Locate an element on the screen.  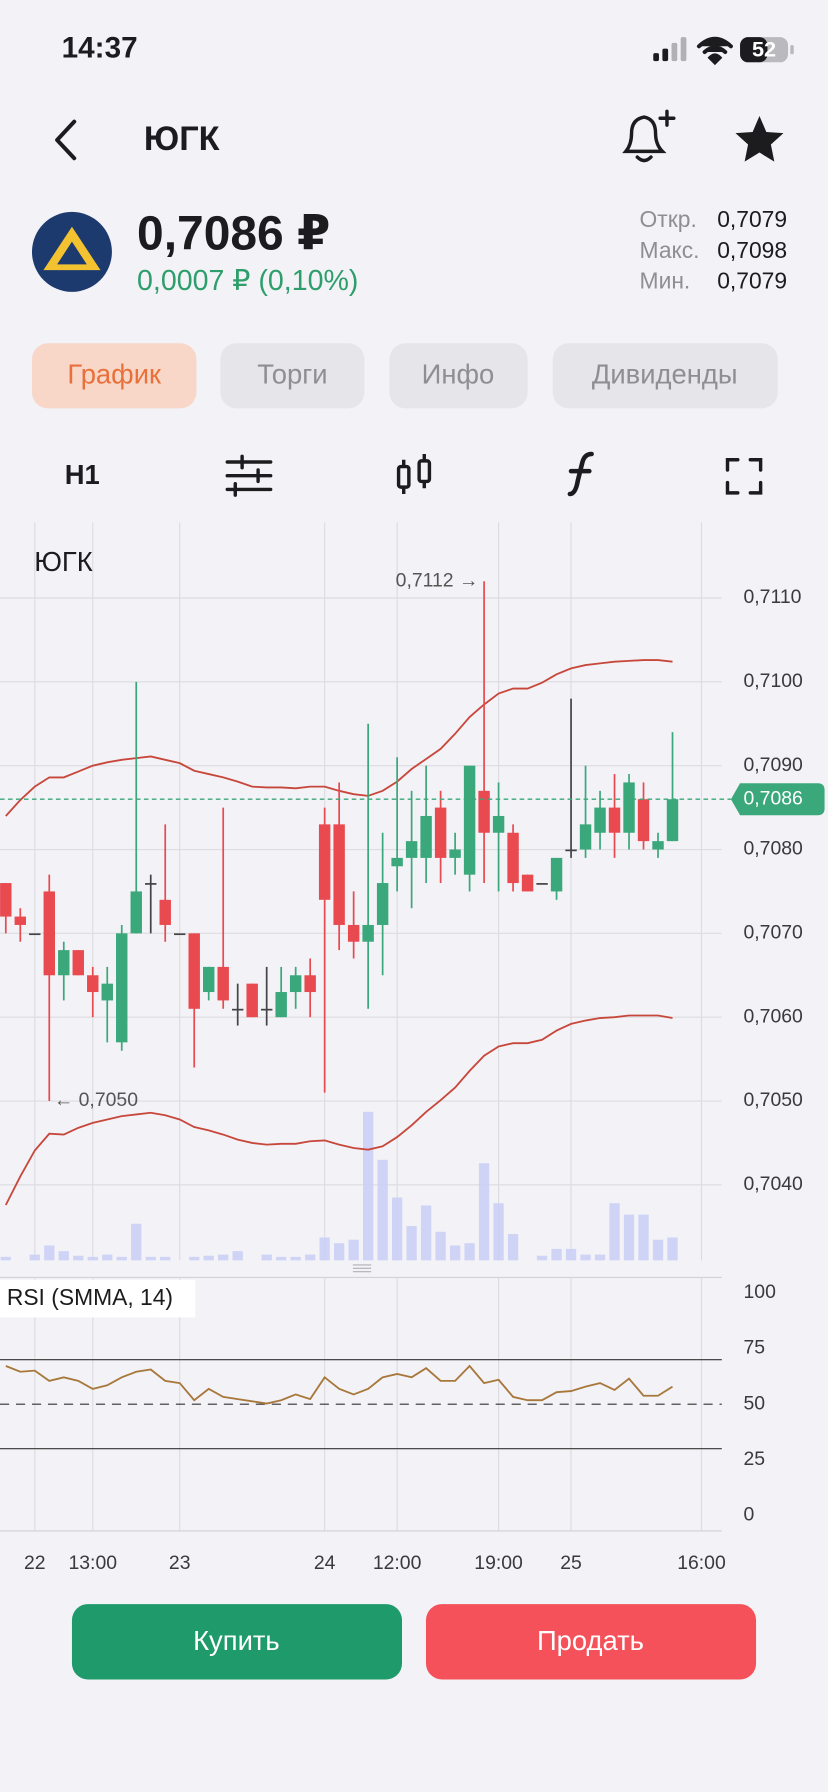
sell-label: Продать is located at coordinates (590, 1640).